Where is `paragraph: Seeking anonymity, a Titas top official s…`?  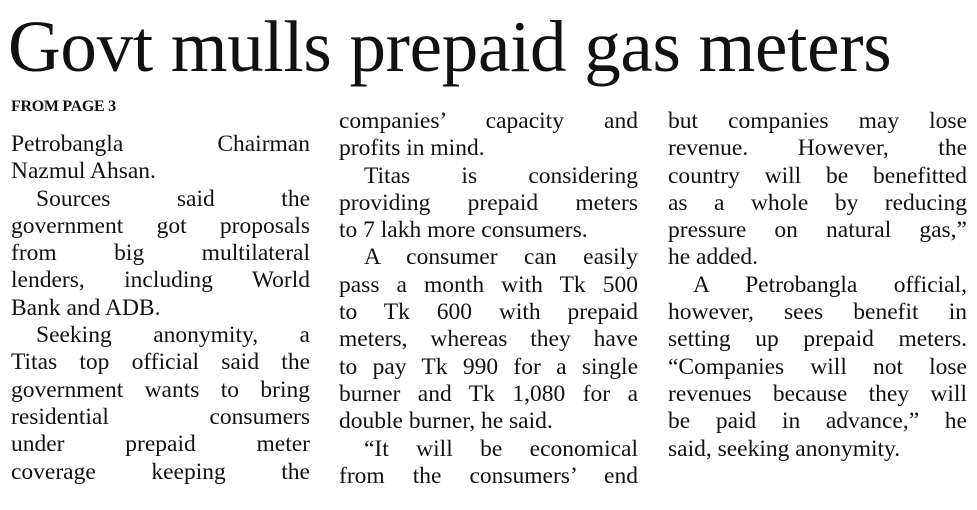 paragraph: Seeking anonymity, a Titas top official s… is located at coordinates (160, 404).